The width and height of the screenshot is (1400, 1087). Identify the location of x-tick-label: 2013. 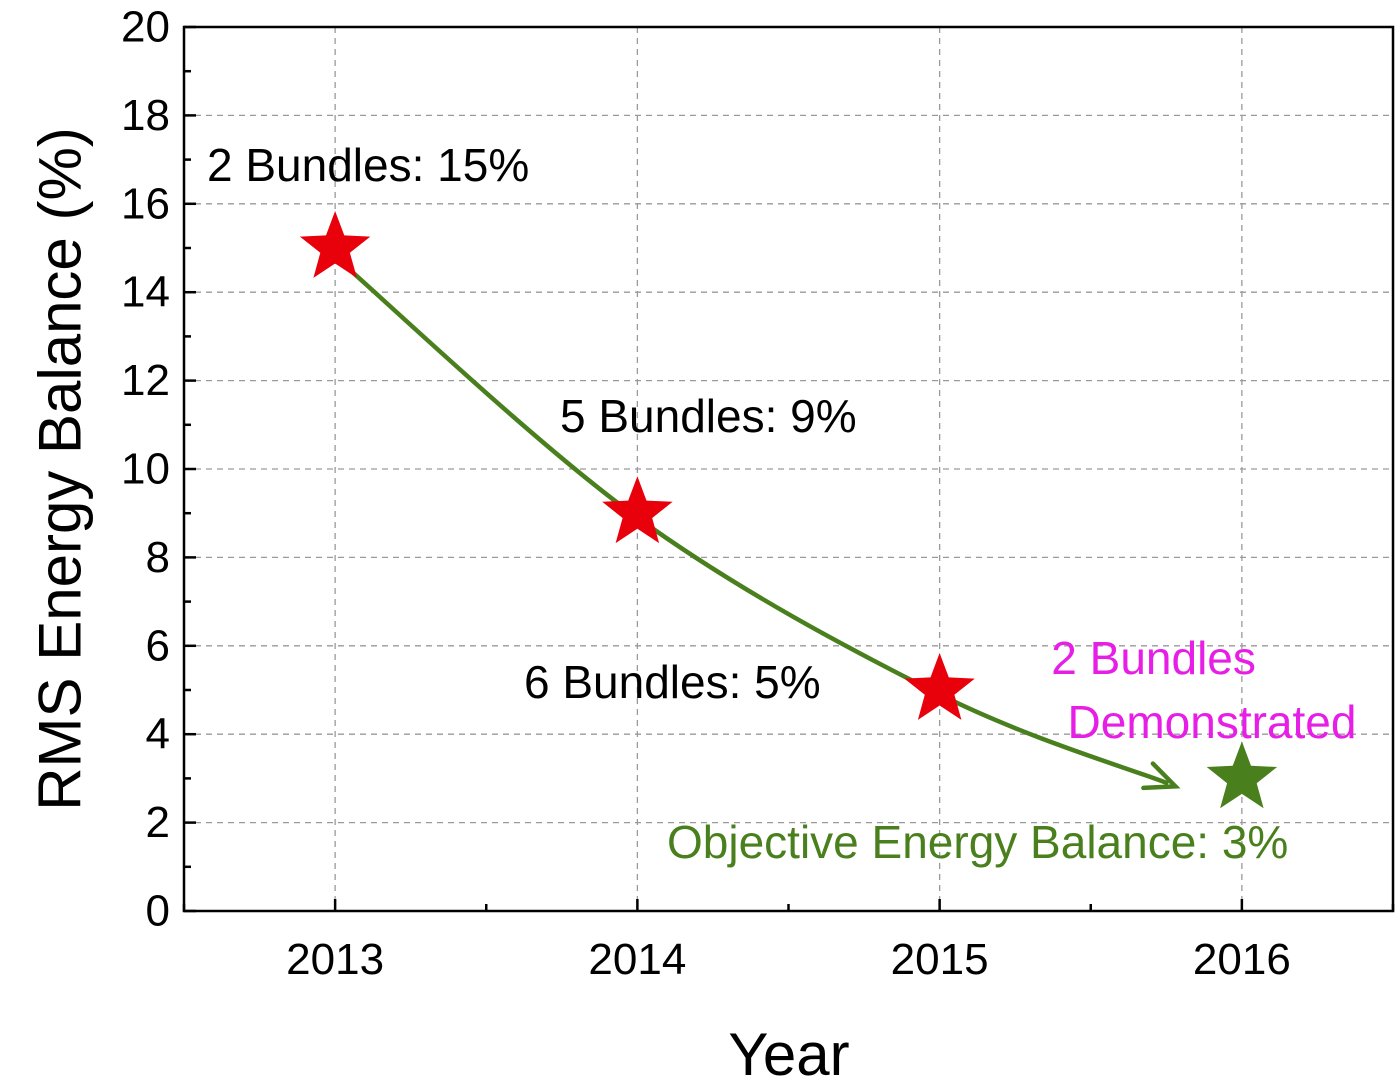
(335, 959).